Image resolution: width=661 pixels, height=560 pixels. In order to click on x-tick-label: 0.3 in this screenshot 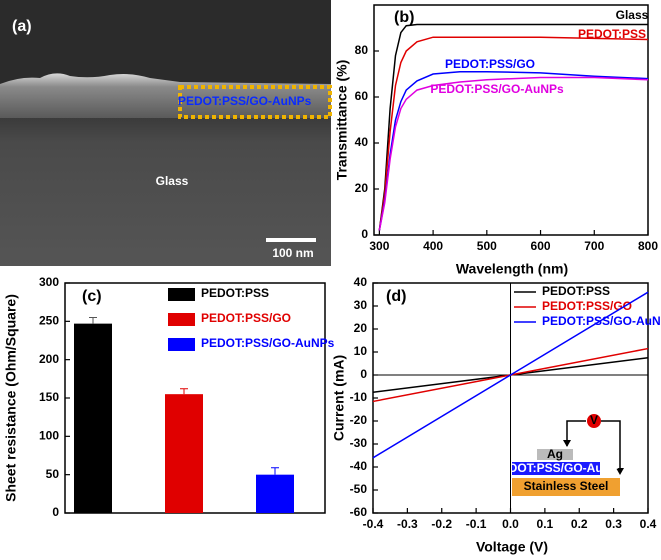, I will do `click(613, 524)`.